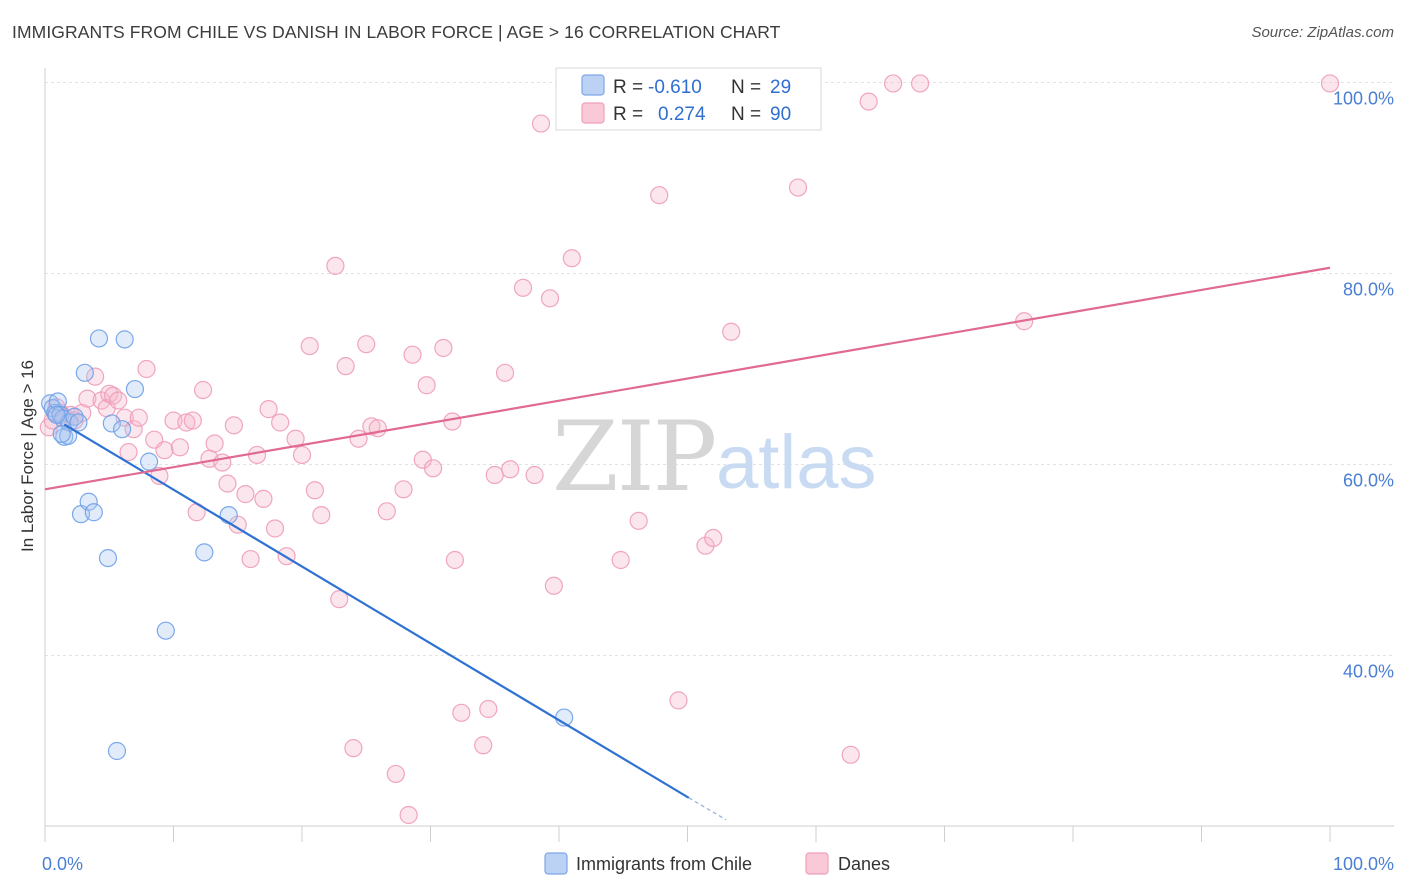  I want to click on x-tick-label: 0.0%, so click(62, 864).